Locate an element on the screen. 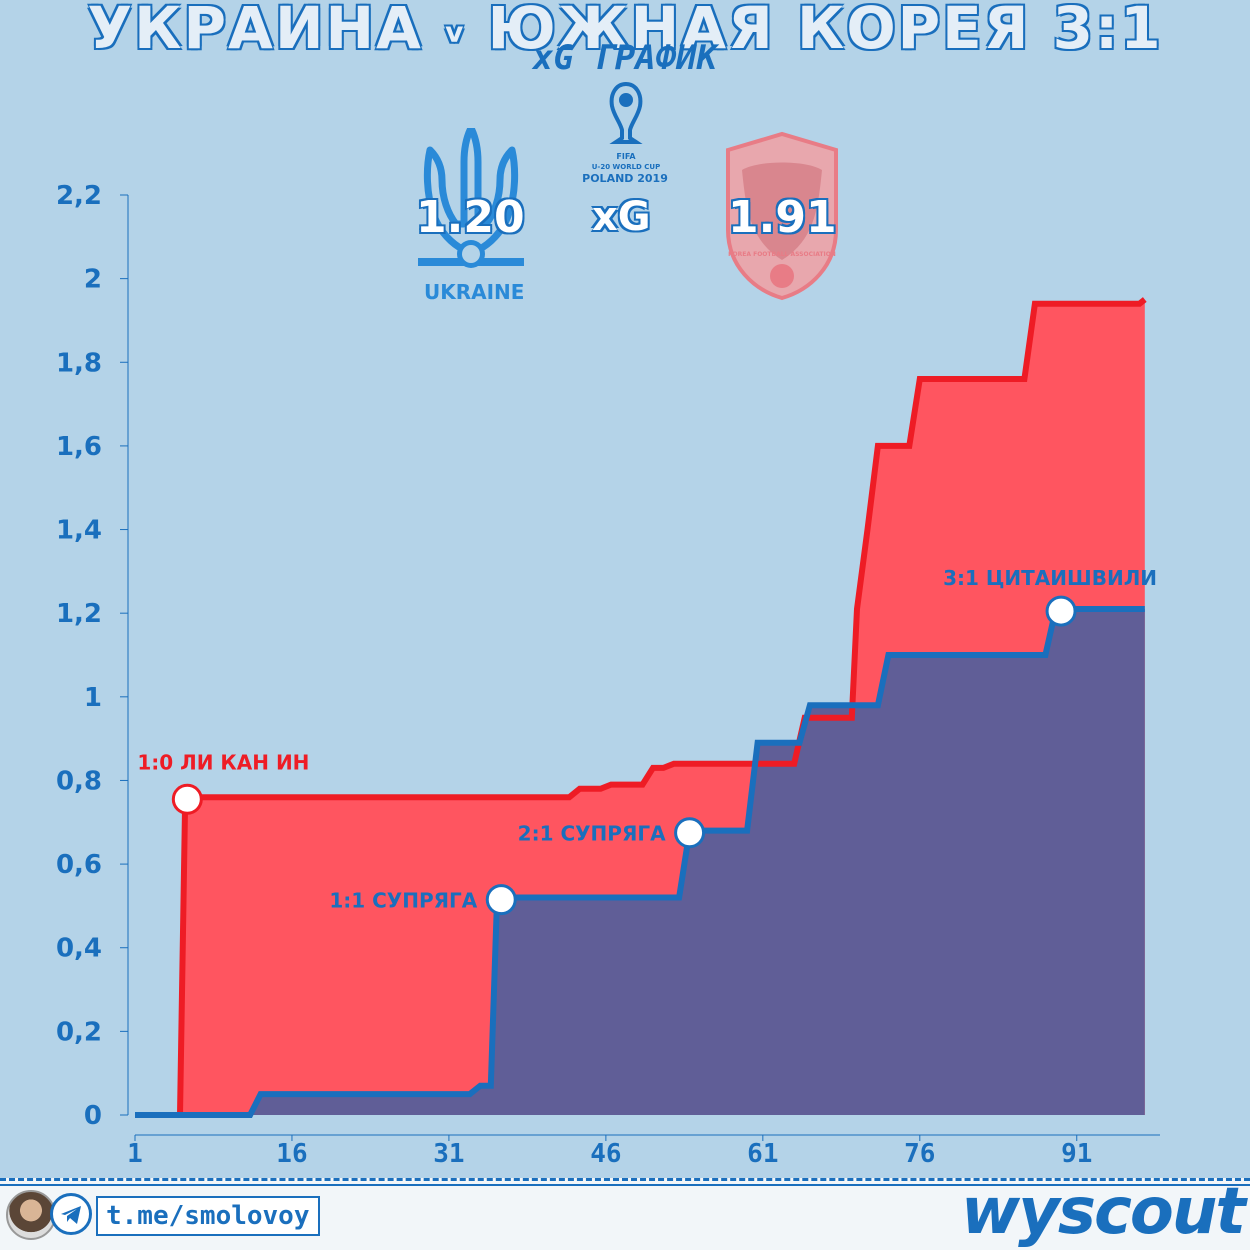 The width and height of the screenshot is (1250, 1250). tournament-host: POLAND 2019 is located at coordinates (625, 178).